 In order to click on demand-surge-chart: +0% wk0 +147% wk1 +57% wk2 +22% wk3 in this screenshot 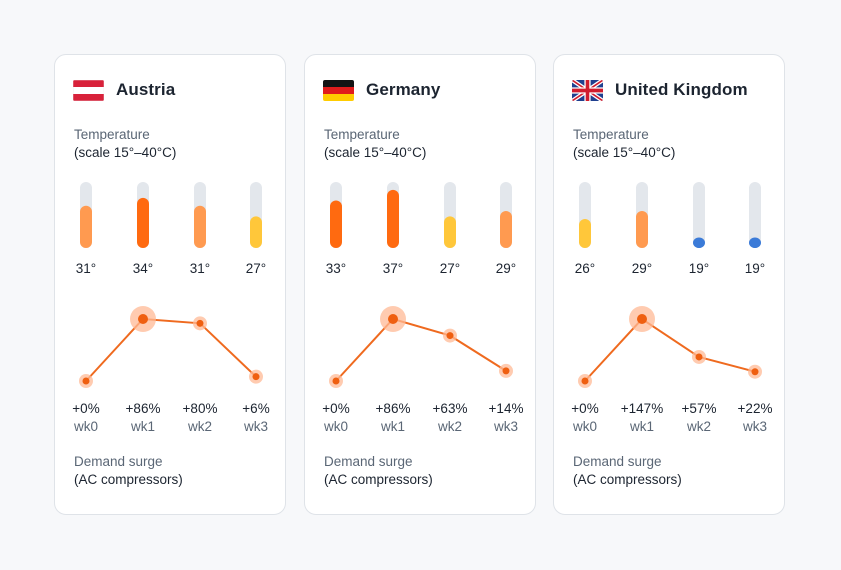, I will do `click(672, 370)`.